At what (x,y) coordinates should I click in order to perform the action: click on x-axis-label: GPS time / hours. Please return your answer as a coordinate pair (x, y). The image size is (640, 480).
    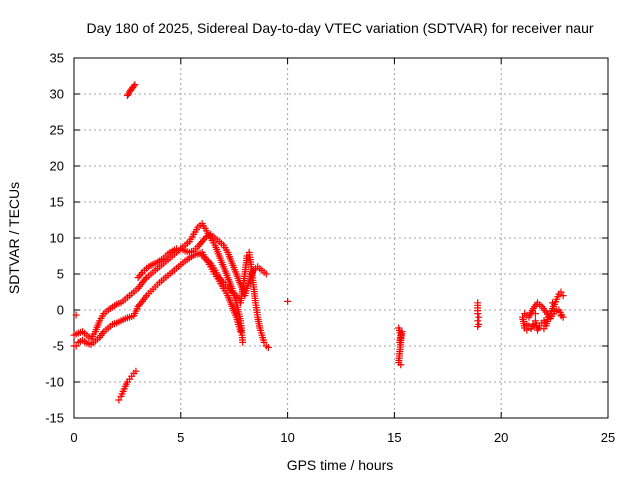
    Looking at the image, I should click on (340, 465).